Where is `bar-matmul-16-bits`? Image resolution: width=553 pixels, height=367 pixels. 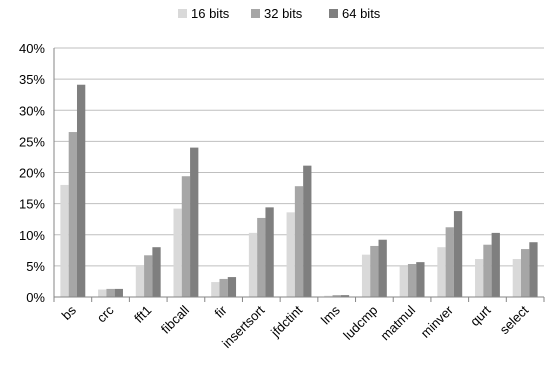 bar-matmul-16-bits is located at coordinates (403, 281).